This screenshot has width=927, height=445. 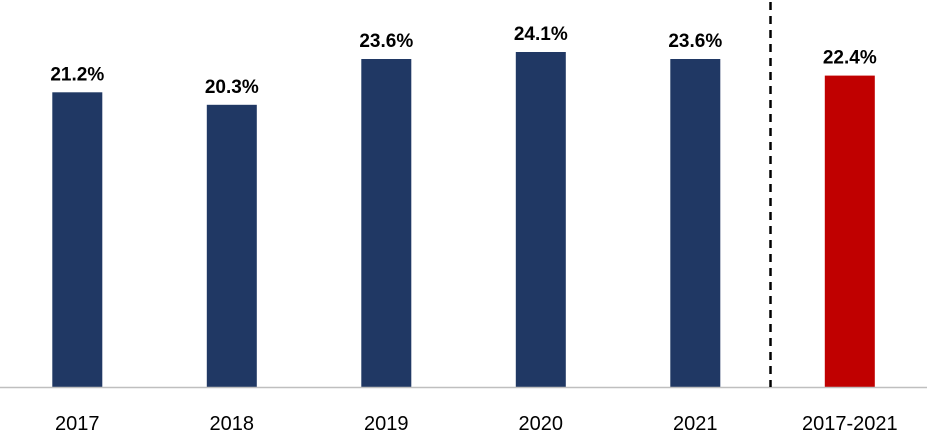 I want to click on x-tick-label-2018: 2018, so click(x=232, y=424).